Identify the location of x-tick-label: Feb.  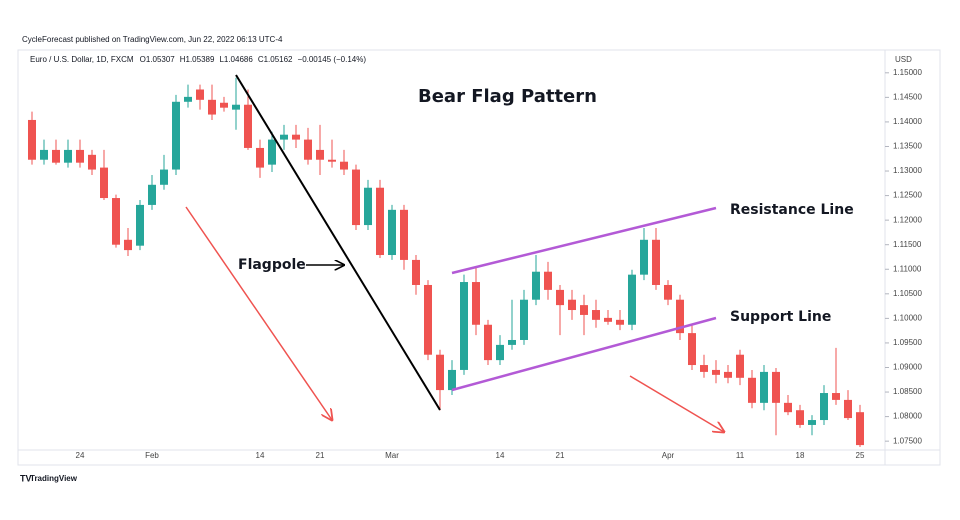
(152, 455).